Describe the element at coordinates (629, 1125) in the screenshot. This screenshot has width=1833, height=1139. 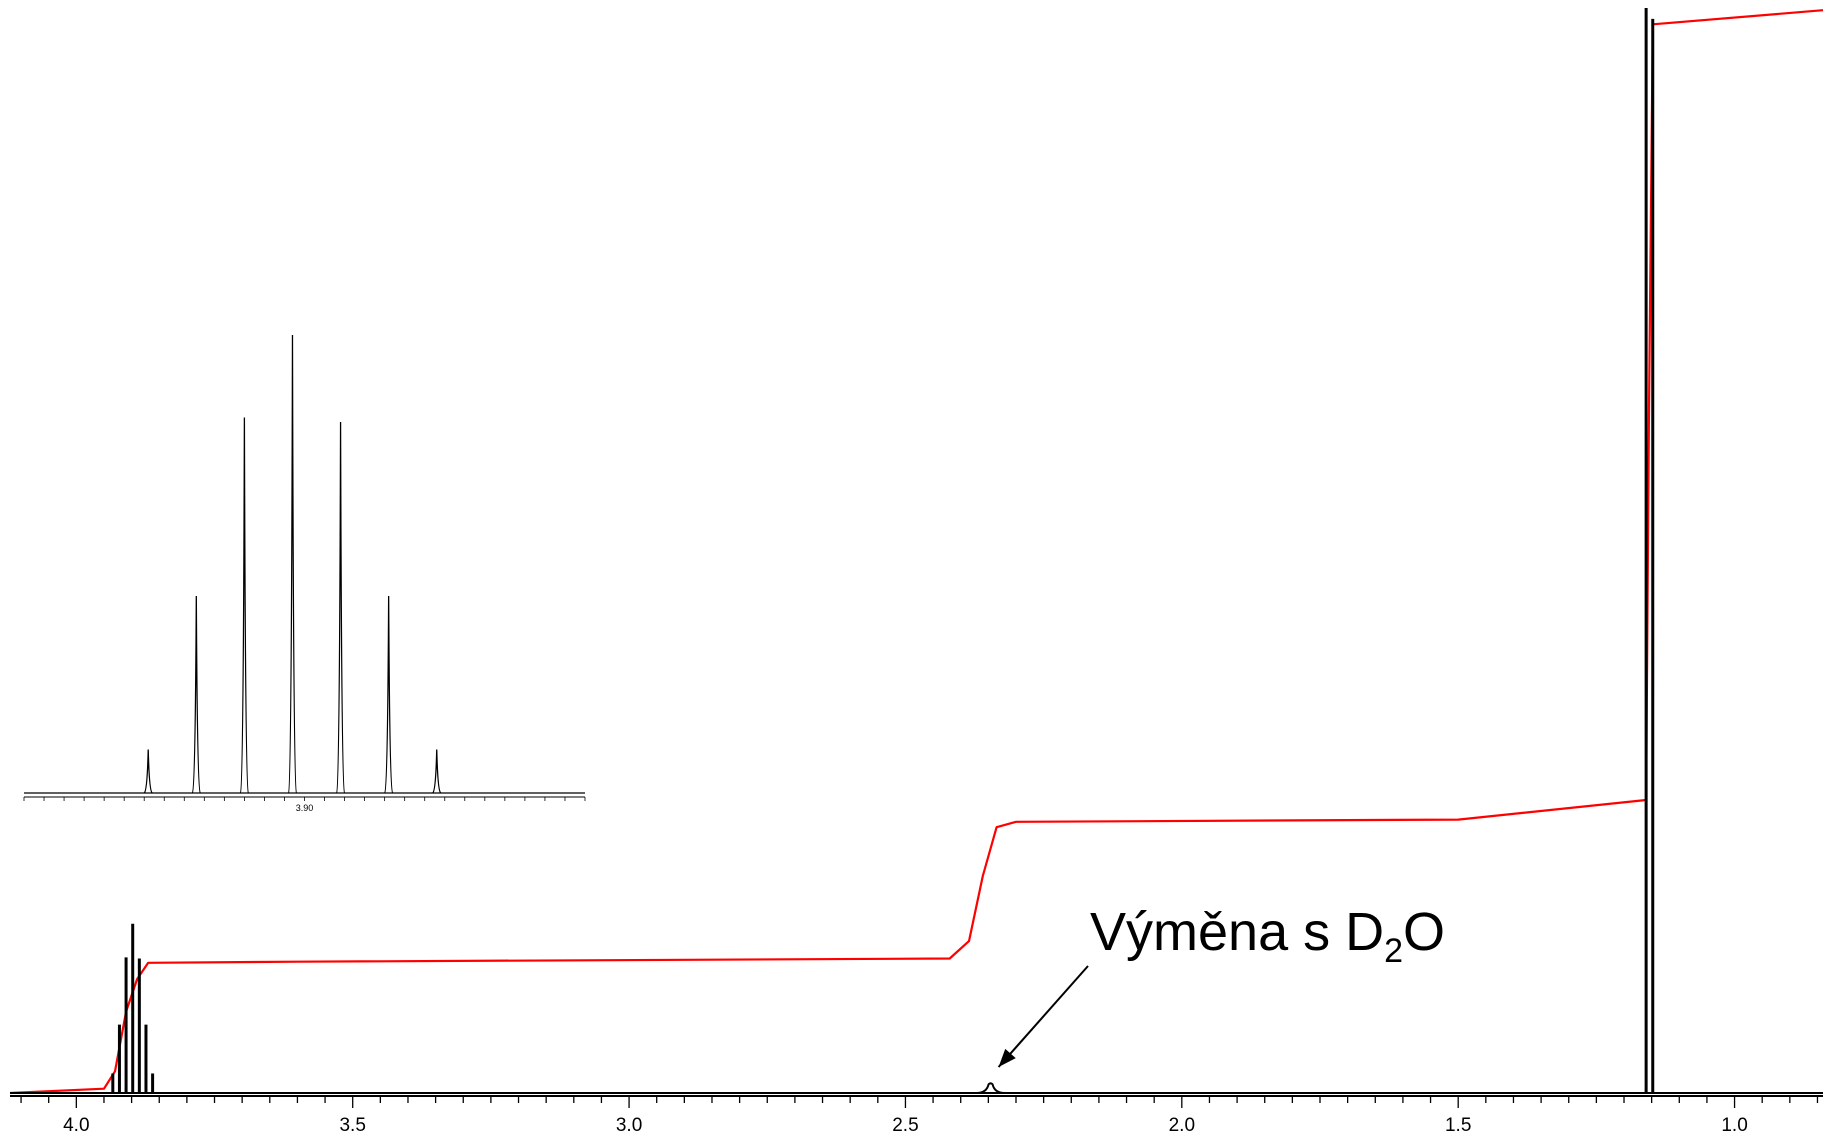
I see `x-axis-tick-label: 3.0` at that location.